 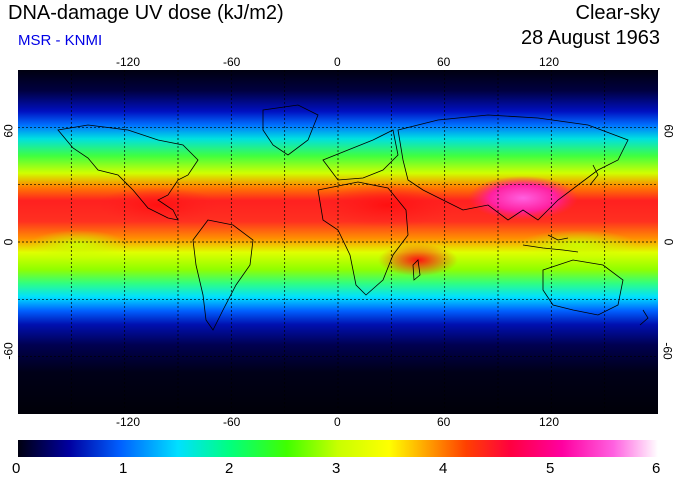 What do you see at coordinates (8, 242) in the screenshot?
I see `lat-tick-left: 0` at bounding box center [8, 242].